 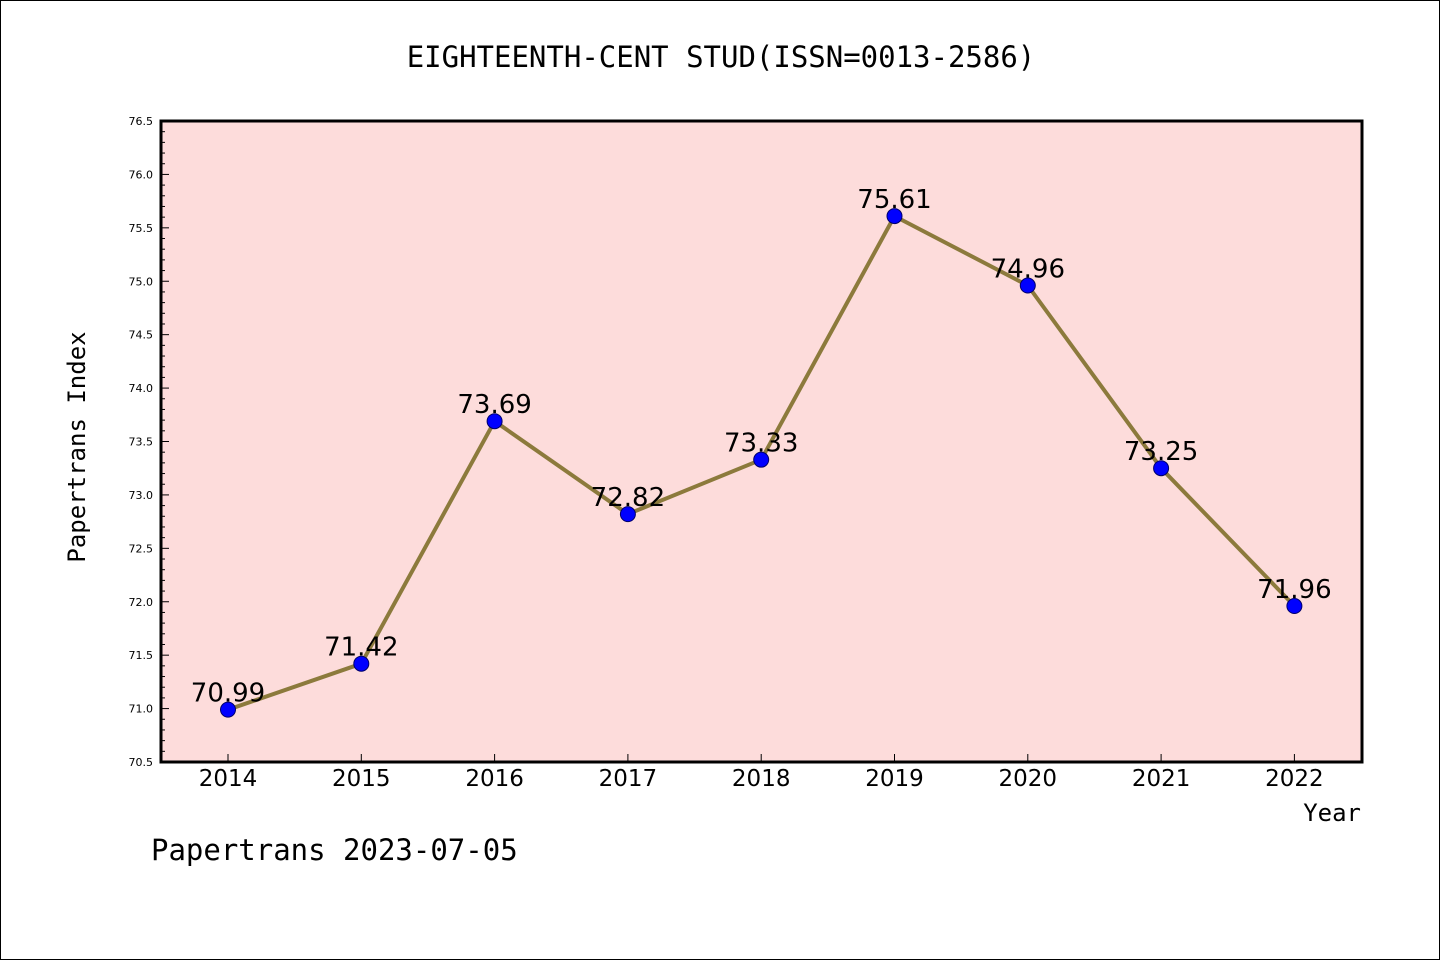 What do you see at coordinates (141, 174) in the screenshot?
I see `y-tick-label: 76.0` at bounding box center [141, 174].